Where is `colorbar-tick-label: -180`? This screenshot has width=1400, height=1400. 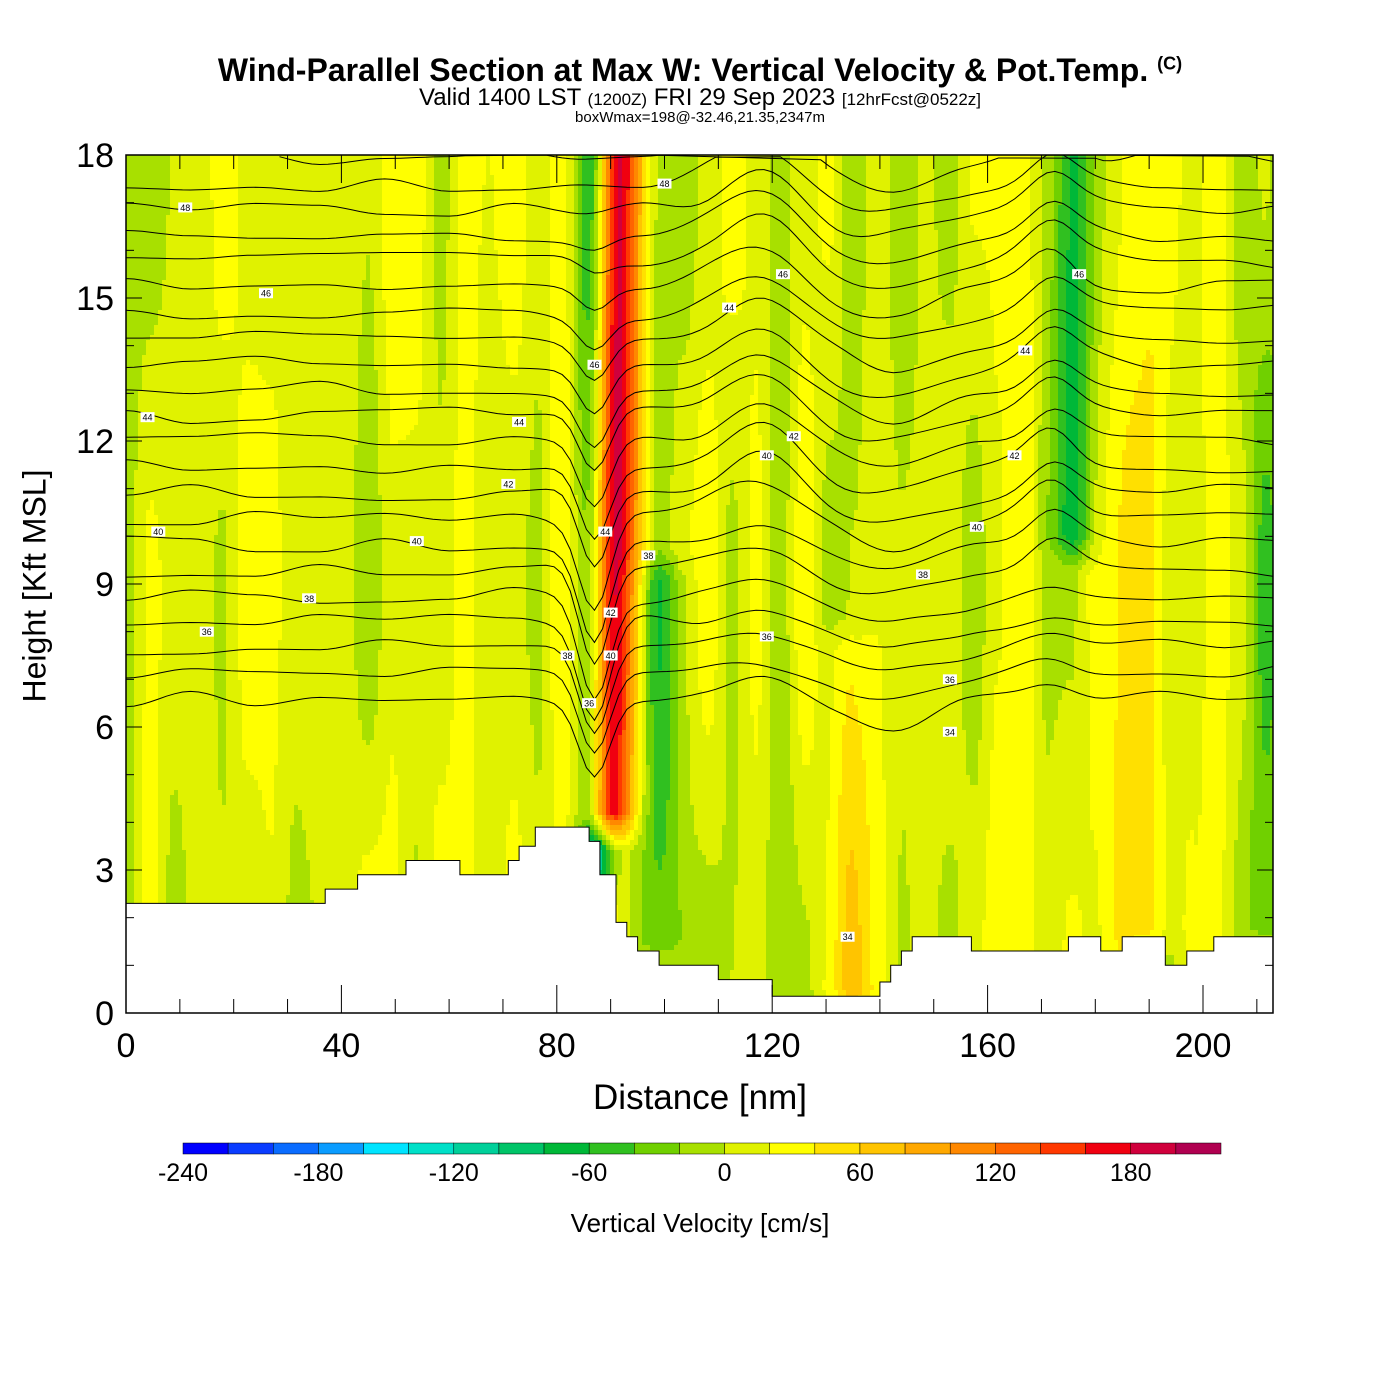 colorbar-tick-label: -180 is located at coordinates (318, 1173).